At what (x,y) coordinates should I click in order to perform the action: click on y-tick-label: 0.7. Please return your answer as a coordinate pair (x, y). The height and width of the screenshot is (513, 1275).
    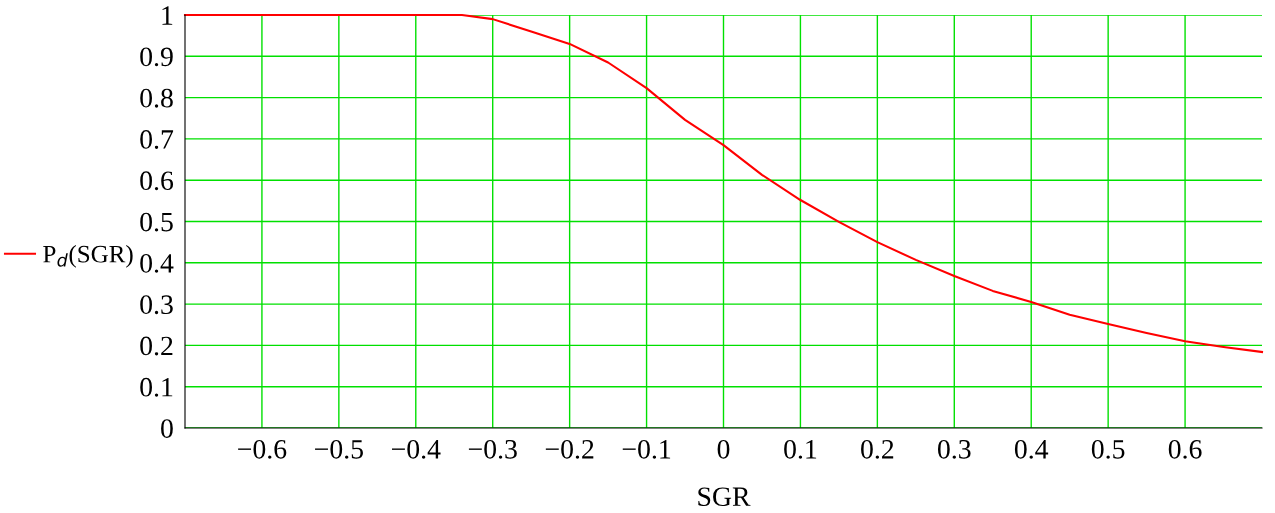
    Looking at the image, I should click on (157, 139).